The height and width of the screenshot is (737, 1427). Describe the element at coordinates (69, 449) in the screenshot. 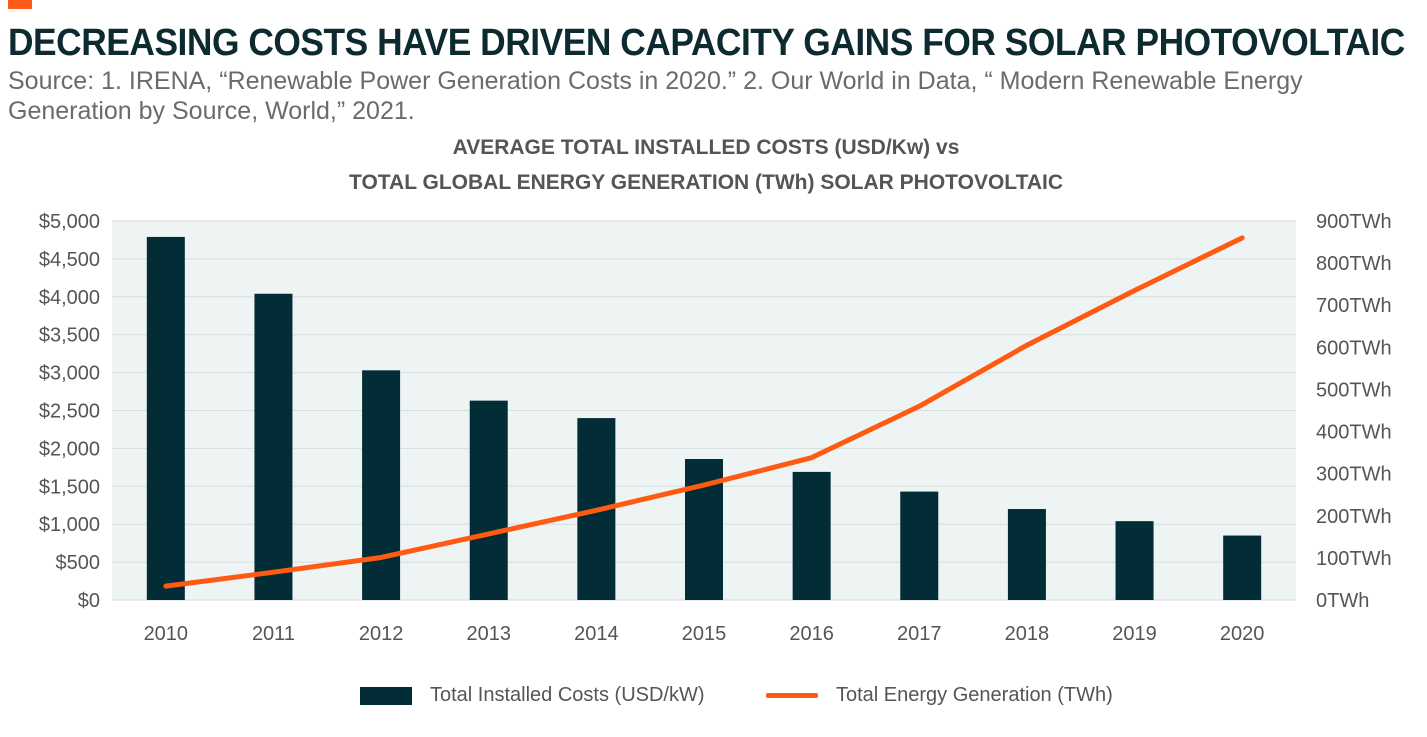

I see `y-left-tick-label: $2,000` at that location.